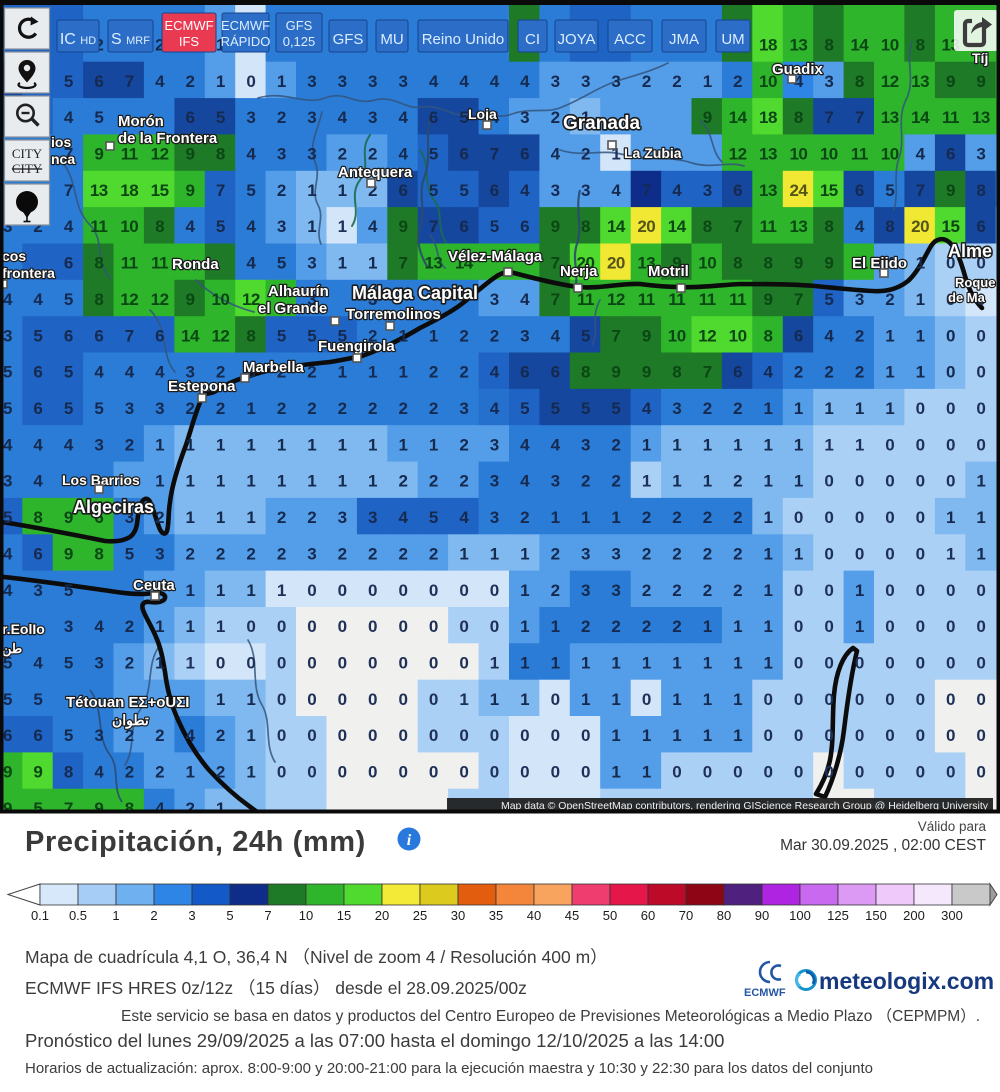 This screenshot has height=1092, width=1000. Describe the element at coordinates (195, 842) in the screenshot. I see `svg-text: Precipitación, 24h (mm)` at that location.